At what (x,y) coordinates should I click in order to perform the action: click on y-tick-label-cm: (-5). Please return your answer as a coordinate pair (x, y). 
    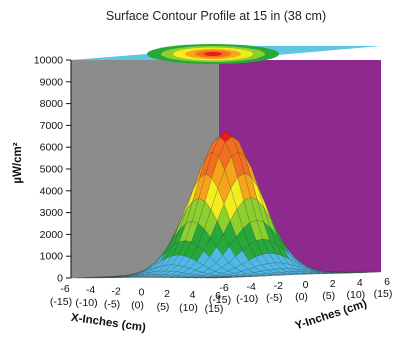
    Looking at the image, I should click on (274, 298).